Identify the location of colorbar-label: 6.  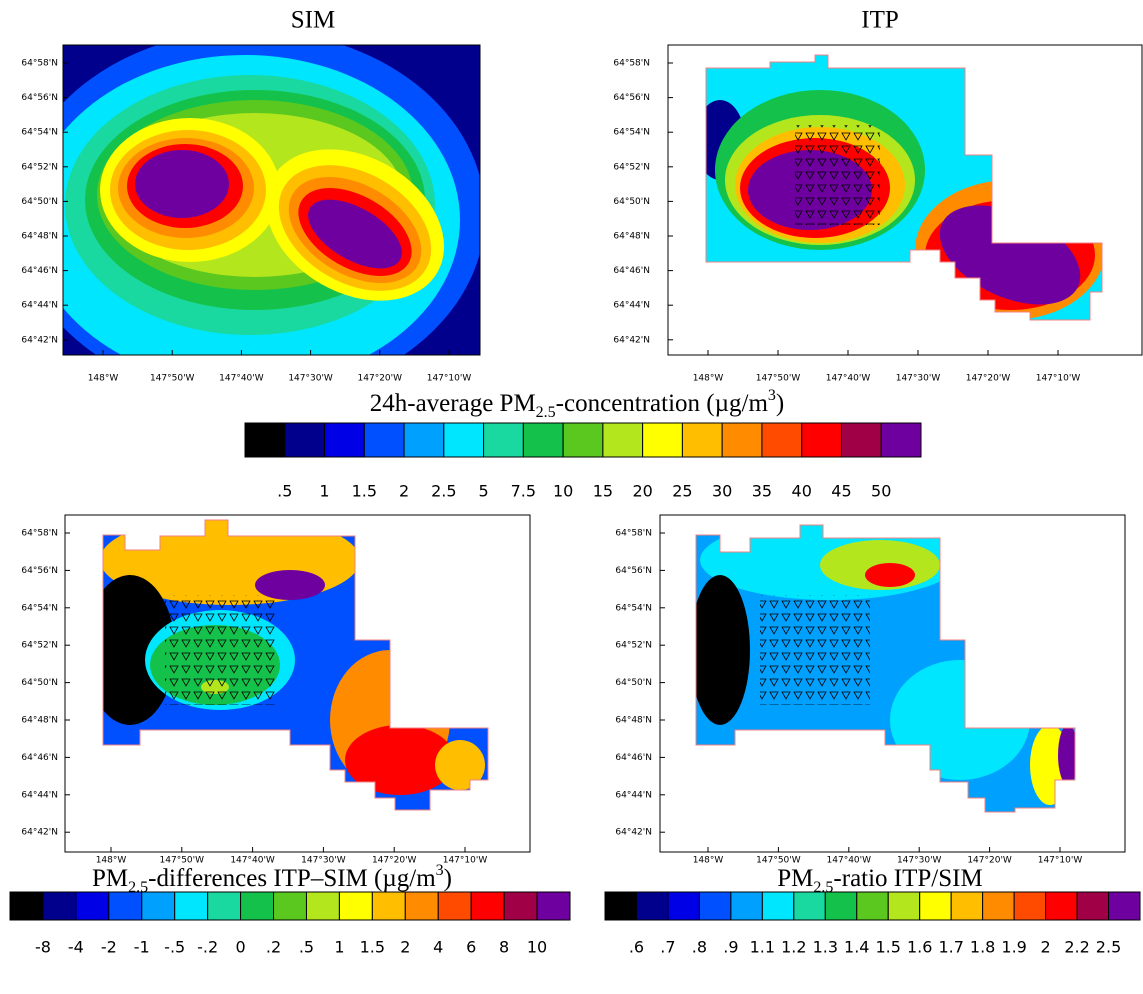
(471, 947).